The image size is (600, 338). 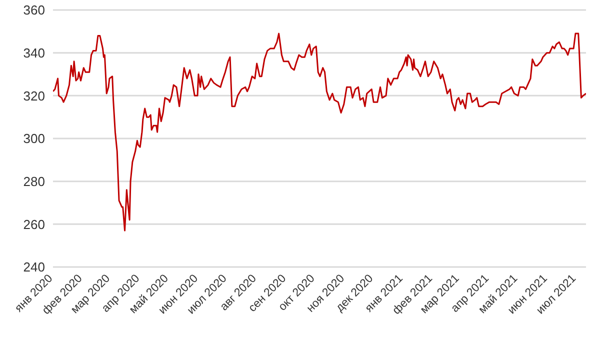 I want to click on y-tick-label: 240, so click(x=34, y=267).